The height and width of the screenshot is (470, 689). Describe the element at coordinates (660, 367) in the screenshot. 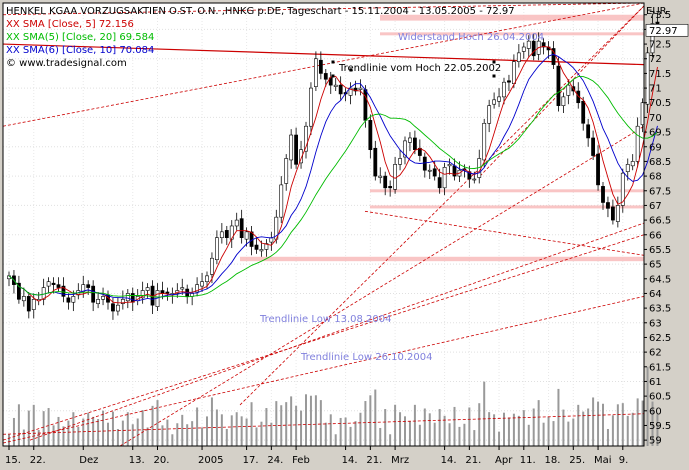

I see `y-tick-label: 61.5` at that location.